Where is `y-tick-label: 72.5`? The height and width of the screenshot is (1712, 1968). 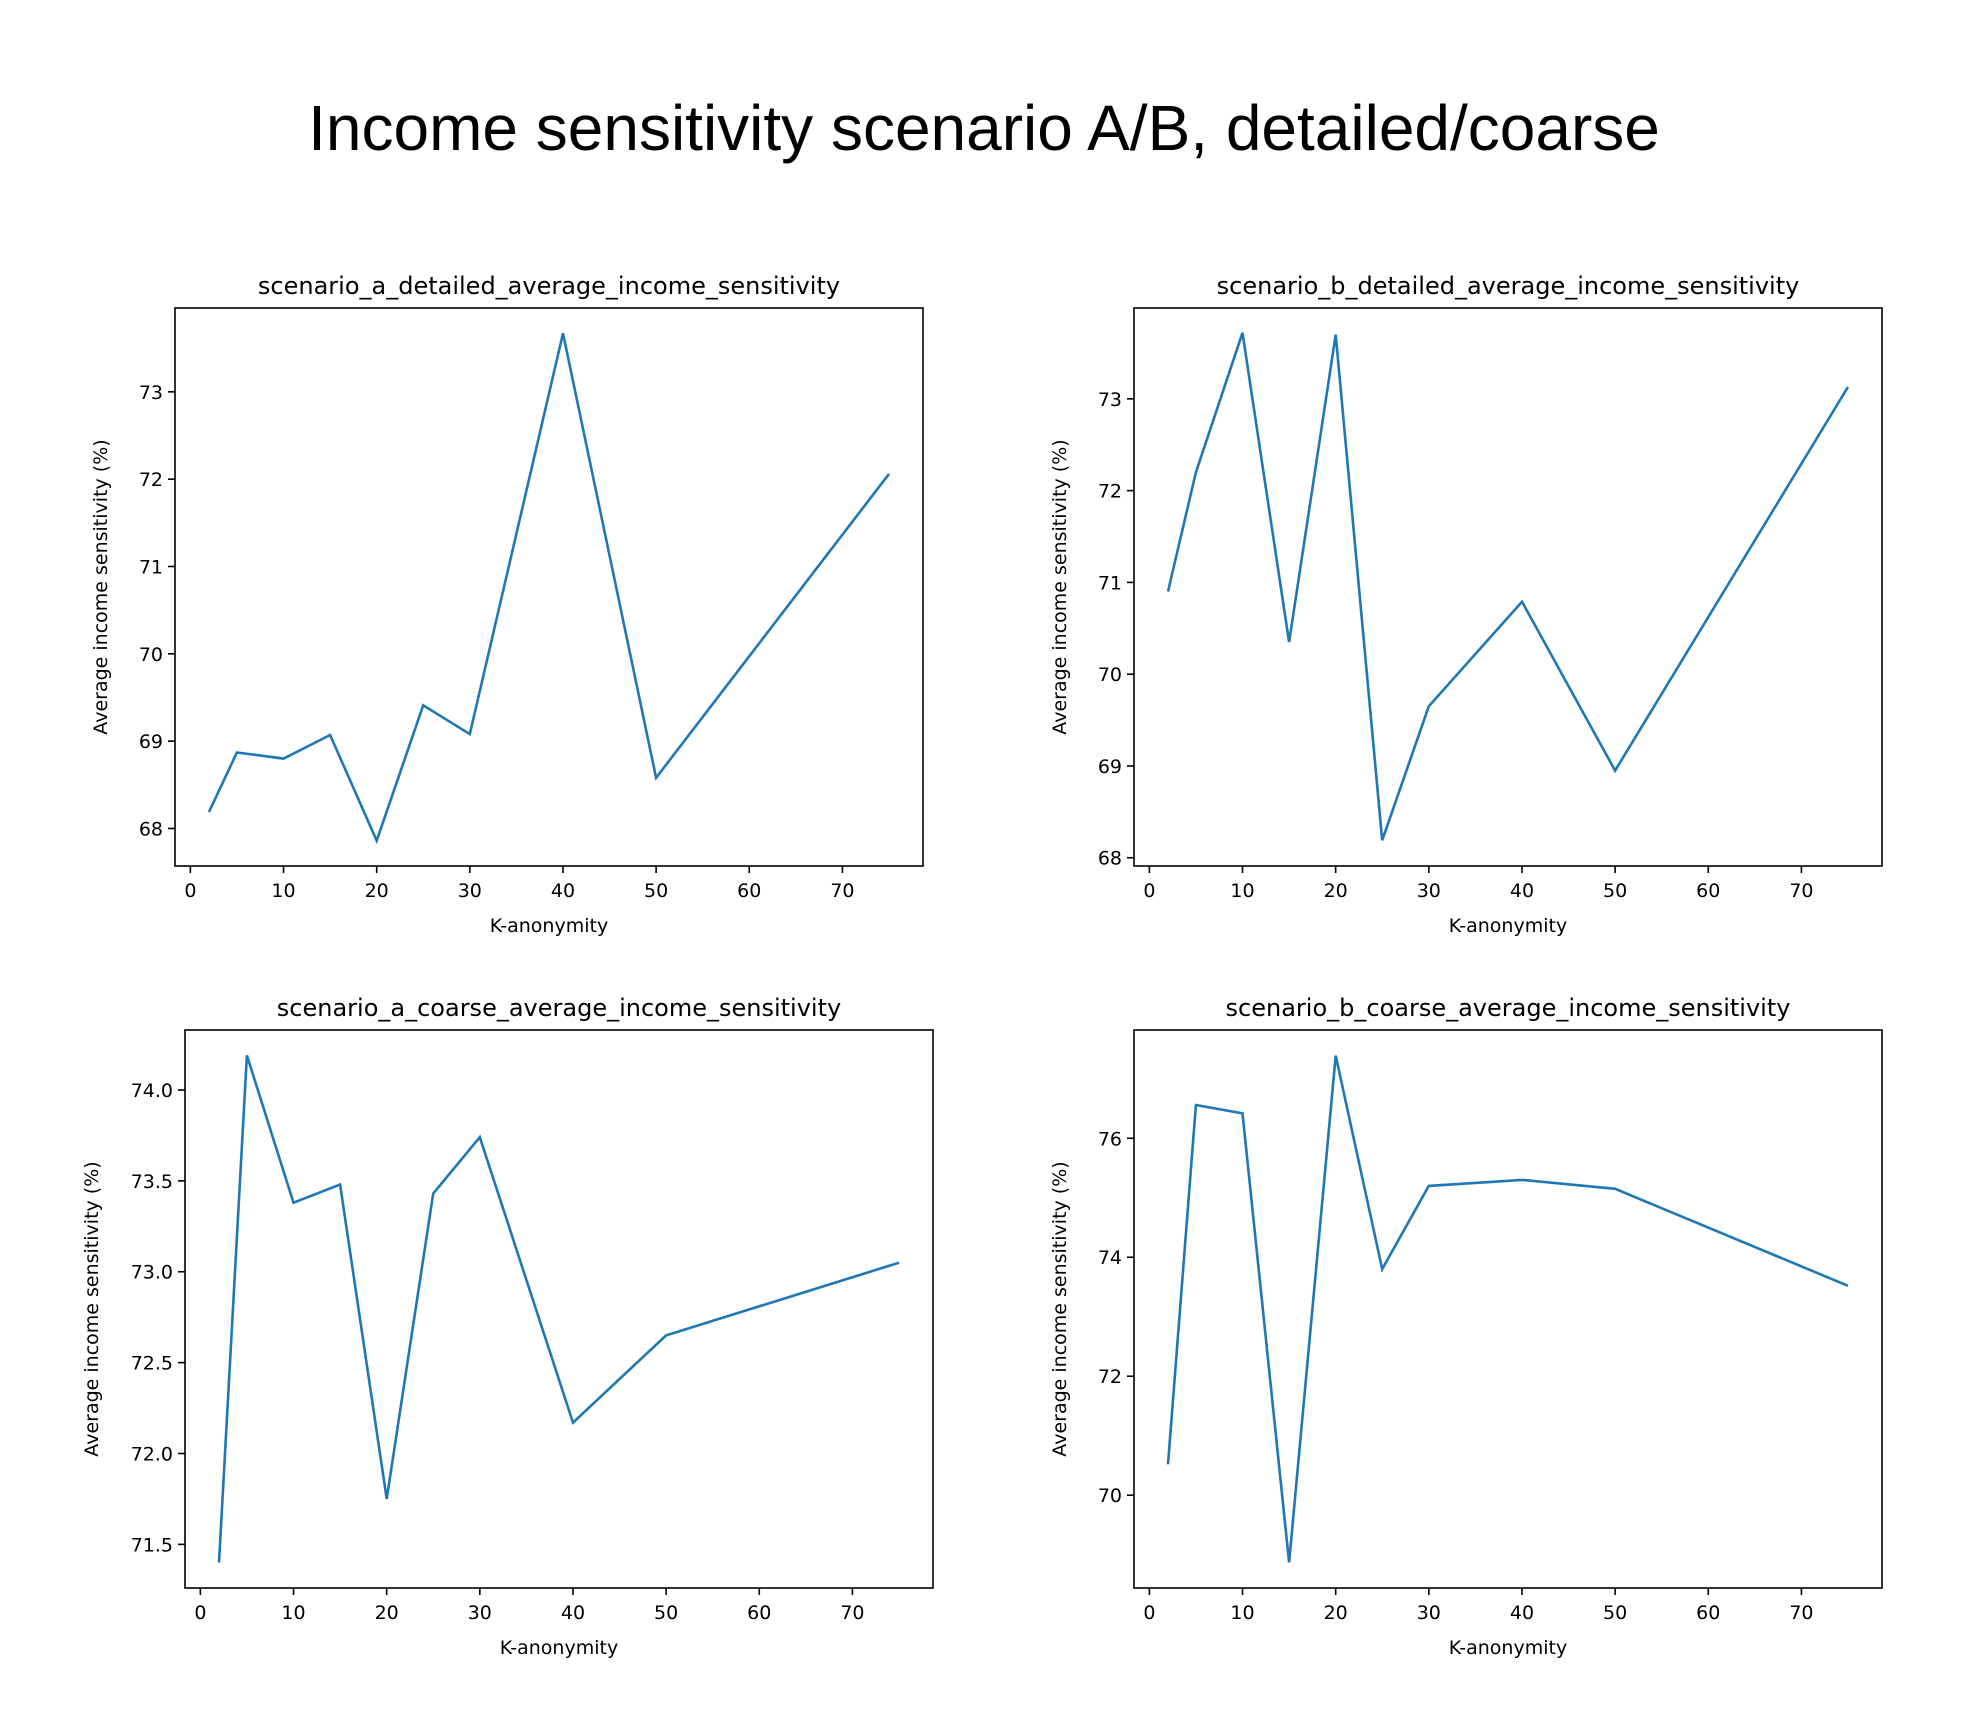
y-tick-label: 72.5 is located at coordinates (152, 1364).